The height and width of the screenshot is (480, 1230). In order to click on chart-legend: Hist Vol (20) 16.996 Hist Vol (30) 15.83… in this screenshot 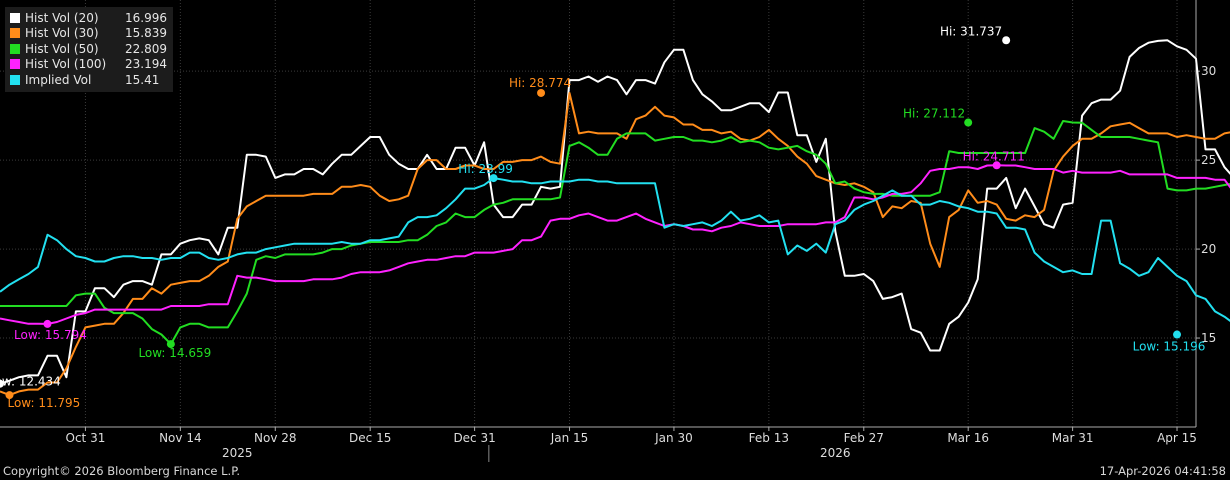, I will do `click(89, 49)`.